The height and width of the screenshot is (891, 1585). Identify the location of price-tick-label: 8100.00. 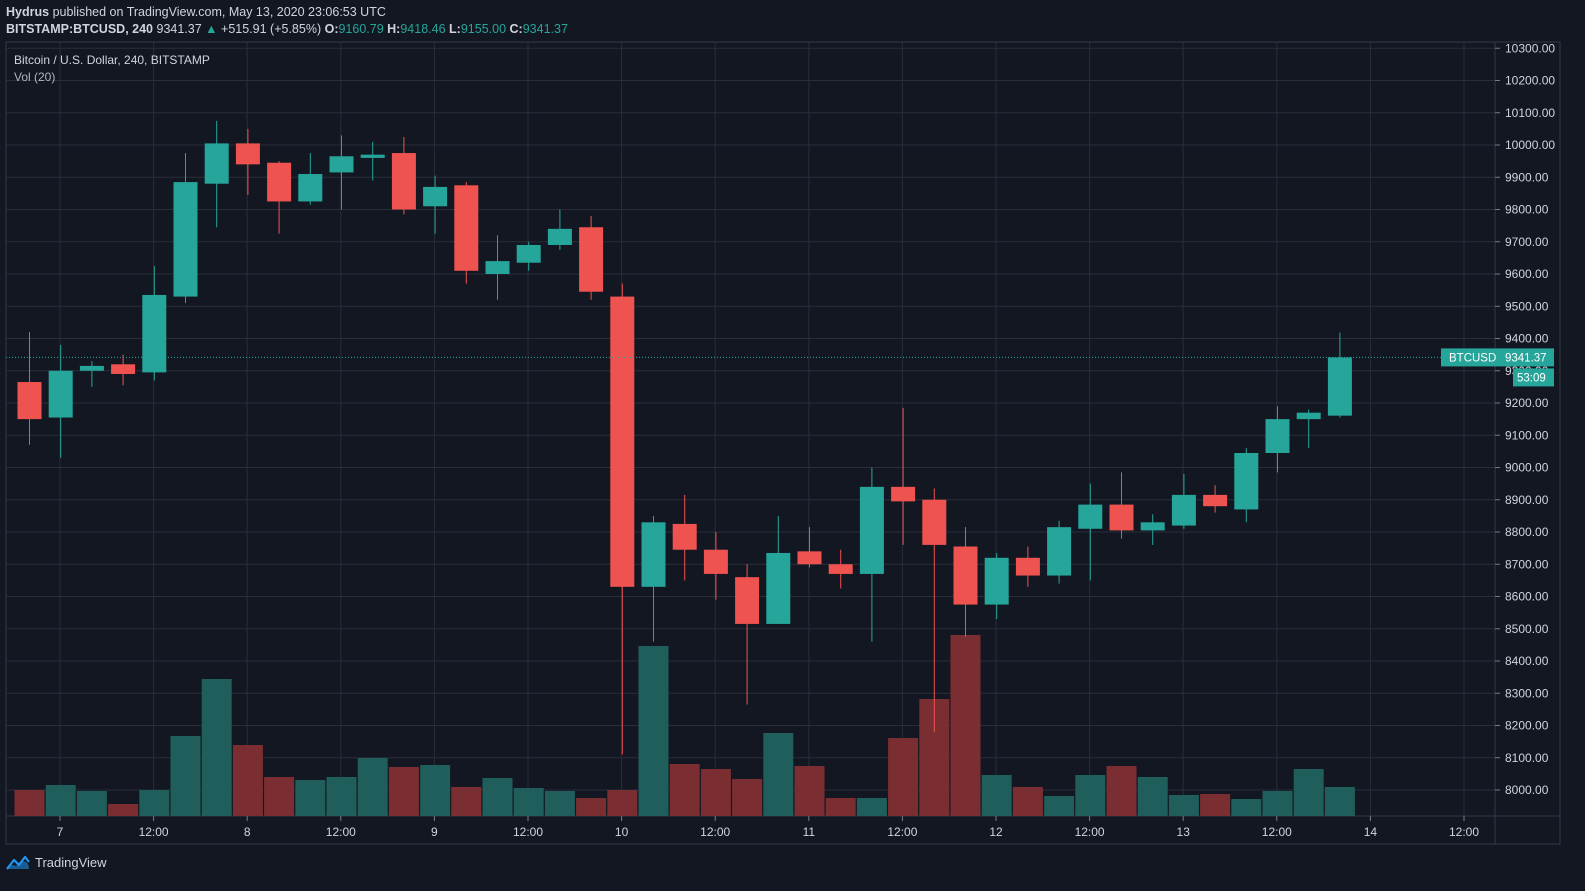
(1527, 758).